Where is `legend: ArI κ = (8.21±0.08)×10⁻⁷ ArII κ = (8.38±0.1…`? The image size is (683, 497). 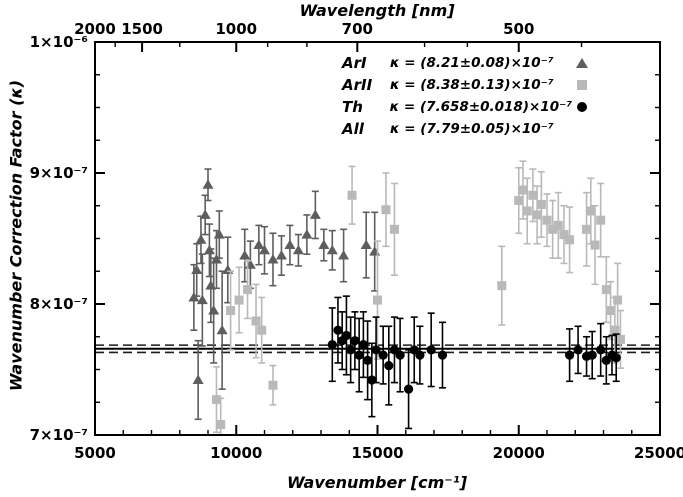 legend: ArI κ = (8.21±0.08)×10⁻⁷ ArII κ = (8.38±0.1… is located at coordinates (467, 96).